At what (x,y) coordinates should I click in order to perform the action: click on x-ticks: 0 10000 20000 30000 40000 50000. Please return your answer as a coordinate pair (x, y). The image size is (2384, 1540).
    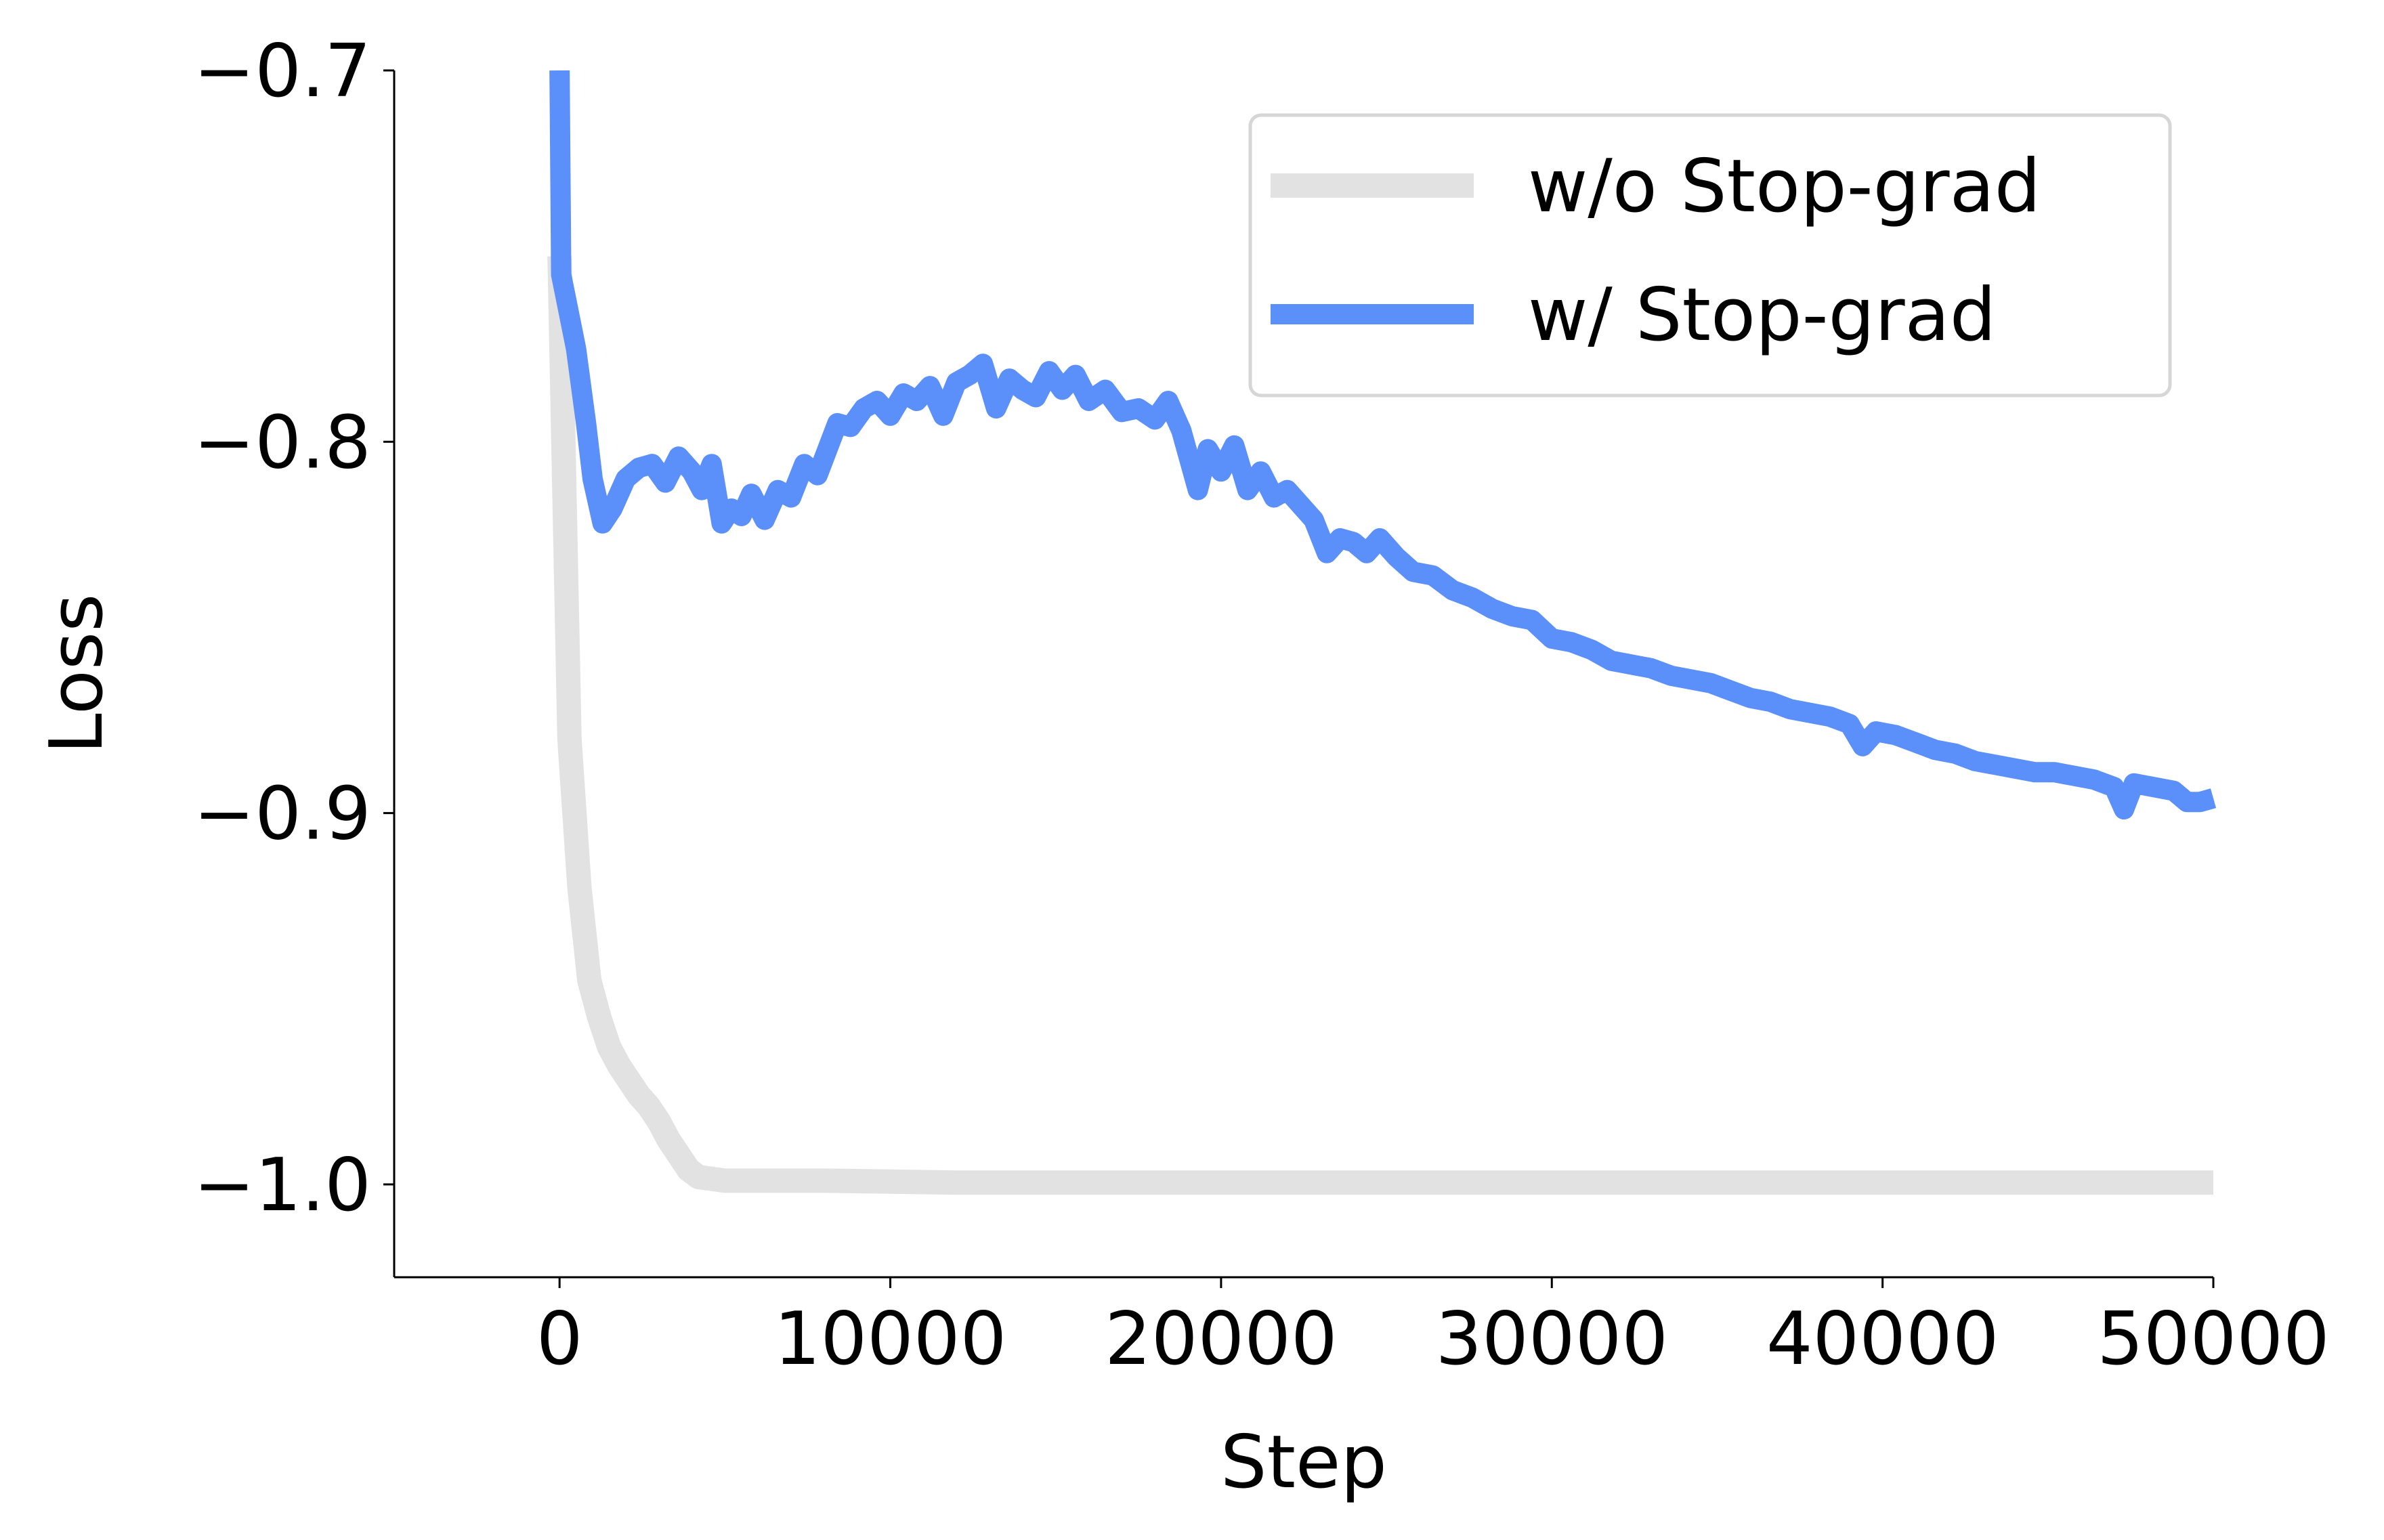
    Looking at the image, I should click on (1433, 1330).